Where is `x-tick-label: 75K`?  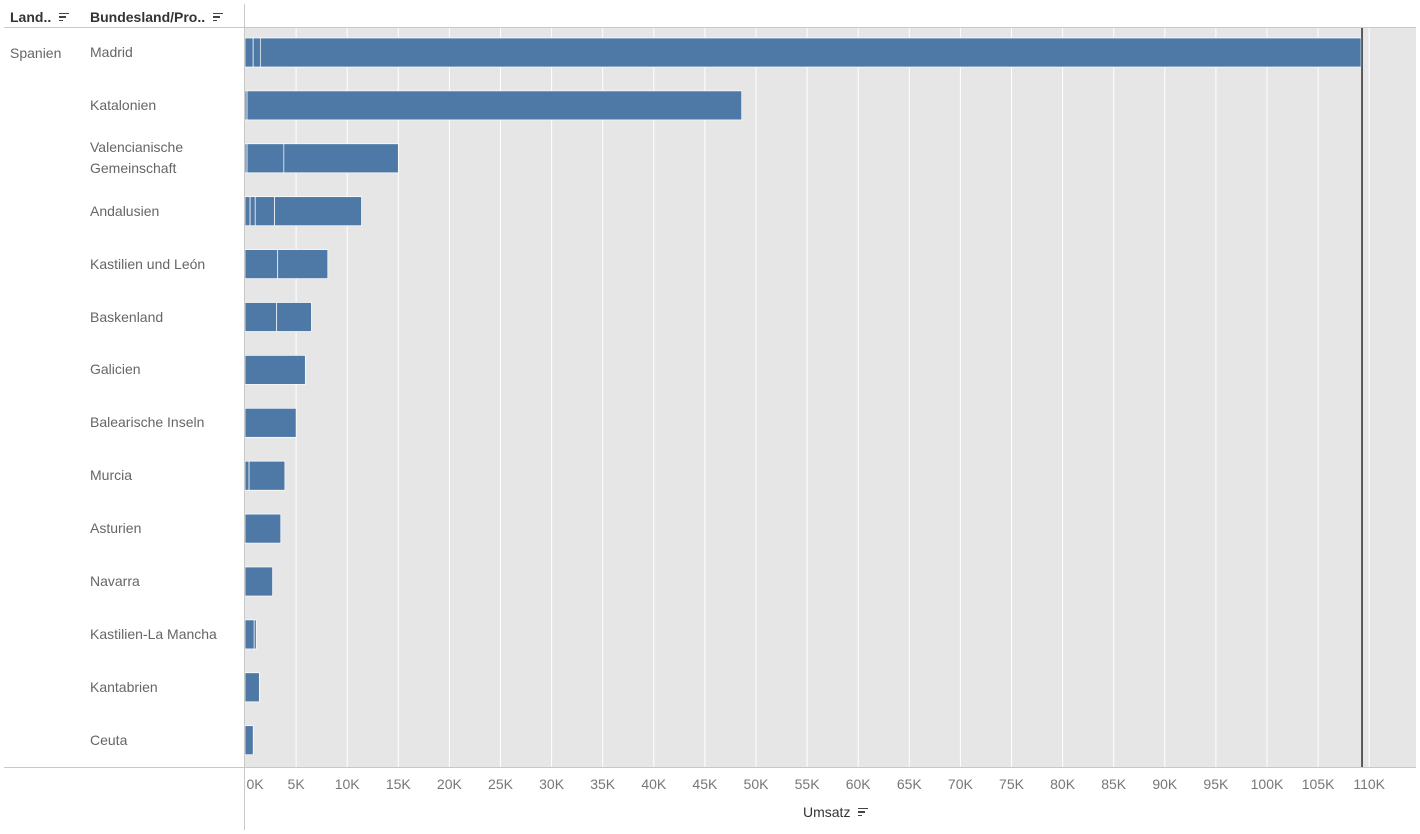 x-tick-label: 75K is located at coordinates (1011, 784).